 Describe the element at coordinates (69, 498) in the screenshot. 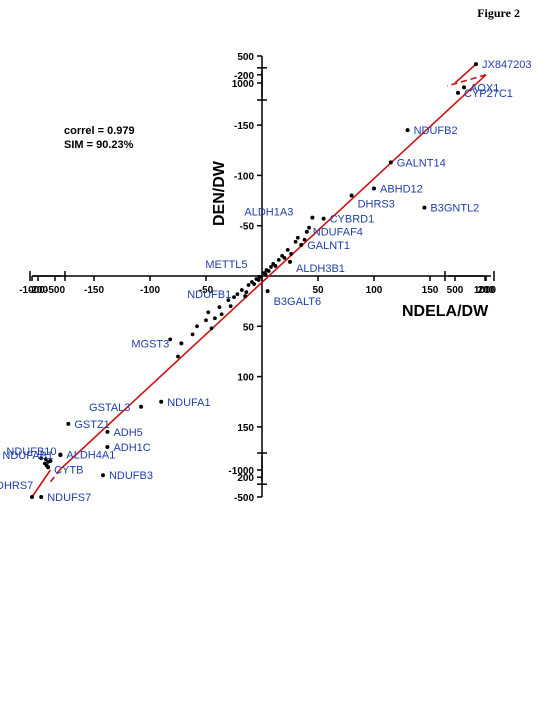

I see `gene-label: NDUFS7` at that location.